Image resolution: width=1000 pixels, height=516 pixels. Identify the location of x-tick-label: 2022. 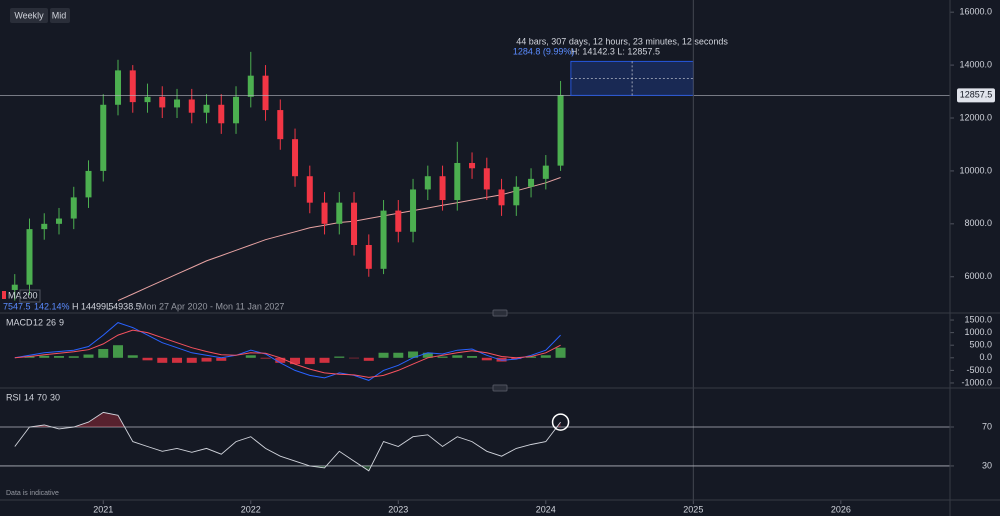
(251, 509).